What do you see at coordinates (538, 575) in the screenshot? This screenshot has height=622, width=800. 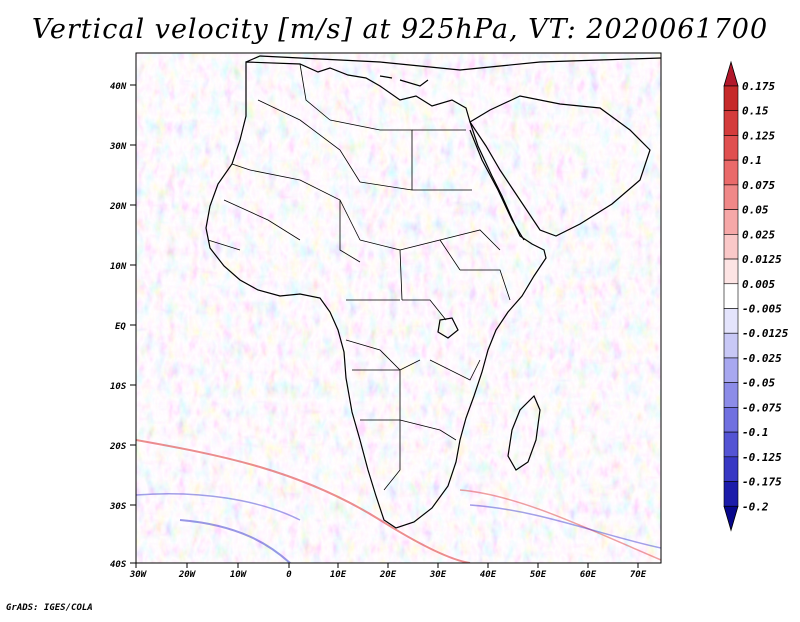 I see `lon-label: 50E` at bounding box center [538, 575].